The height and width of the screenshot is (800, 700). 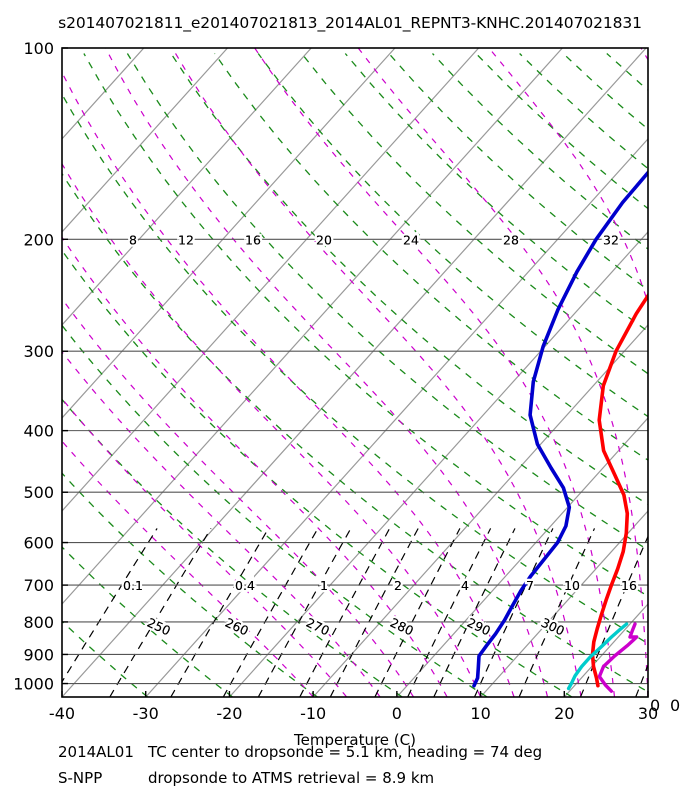 I want to click on y-tick-label: 800, so click(x=38, y=622).